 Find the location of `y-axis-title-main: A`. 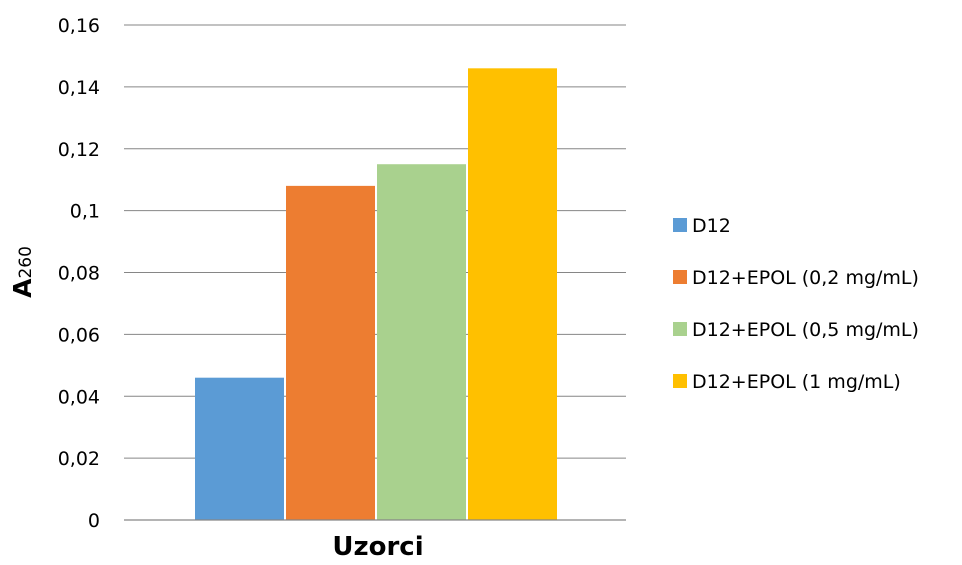

y-axis-title-main: A is located at coordinates (22, 288).